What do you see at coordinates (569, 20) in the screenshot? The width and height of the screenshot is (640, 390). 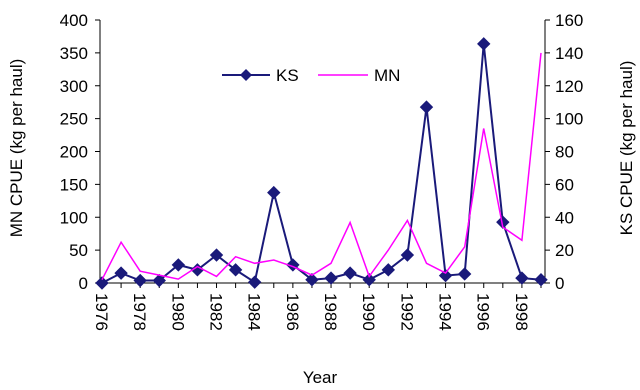 I see `right-tick-label: 160` at bounding box center [569, 20].